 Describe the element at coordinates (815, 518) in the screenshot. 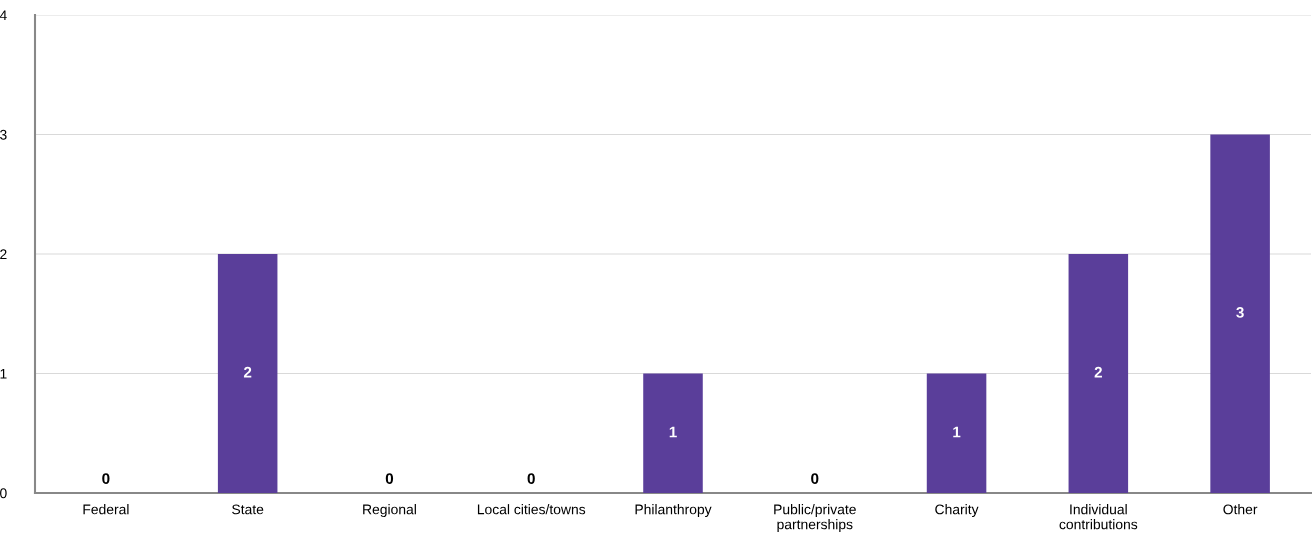

I see `x-tick-label: Public/private partnerships` at that location.